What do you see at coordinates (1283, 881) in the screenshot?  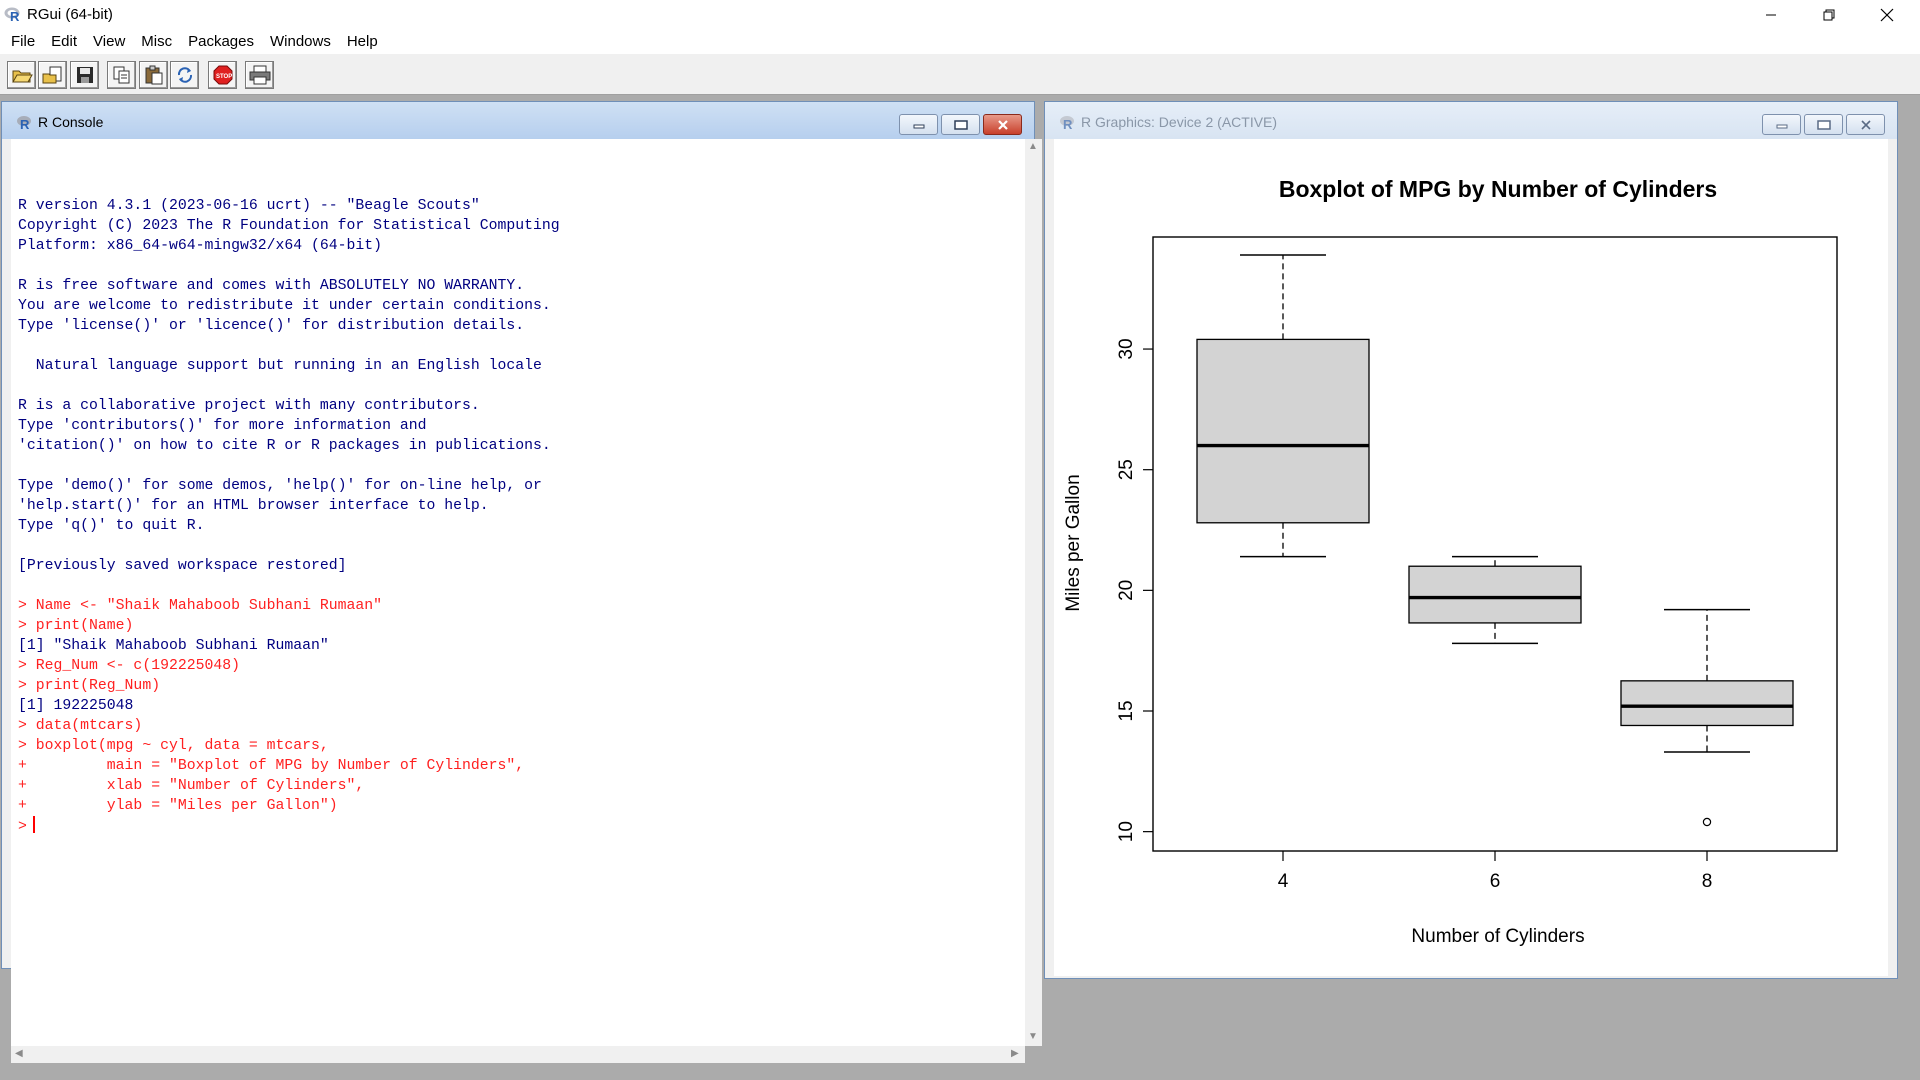 I see `x-tick-label: 4` at bounding box center [1283, 881].